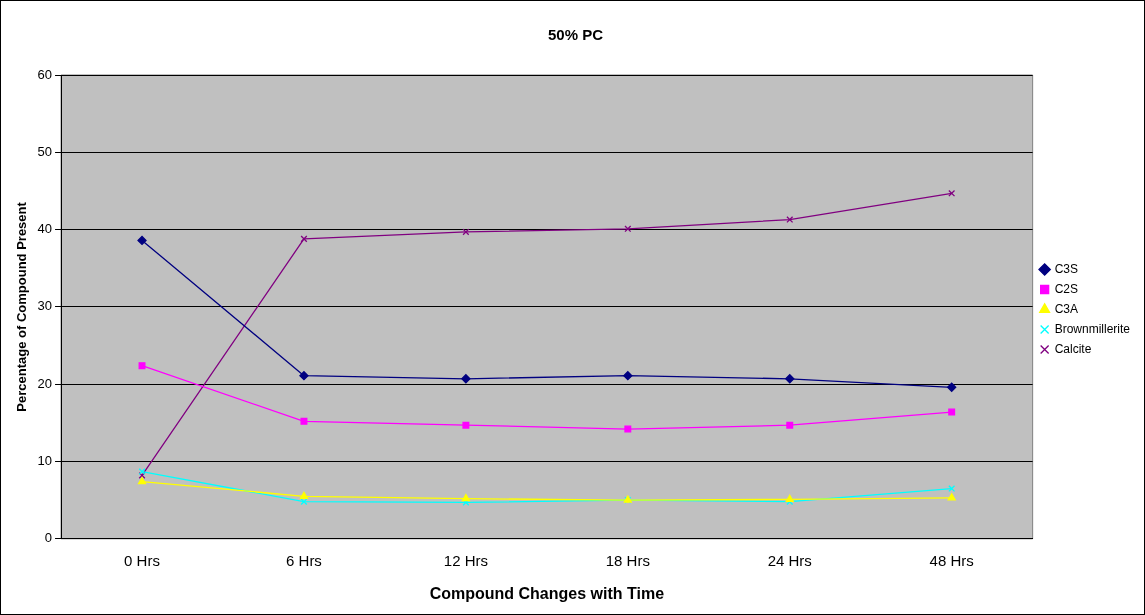 This screenshot has width=1145, height=615. What do you see at coordinates (45, 461) in the screenshot?
I see `y-tick-label: 10` at bounding box center [45, 461].